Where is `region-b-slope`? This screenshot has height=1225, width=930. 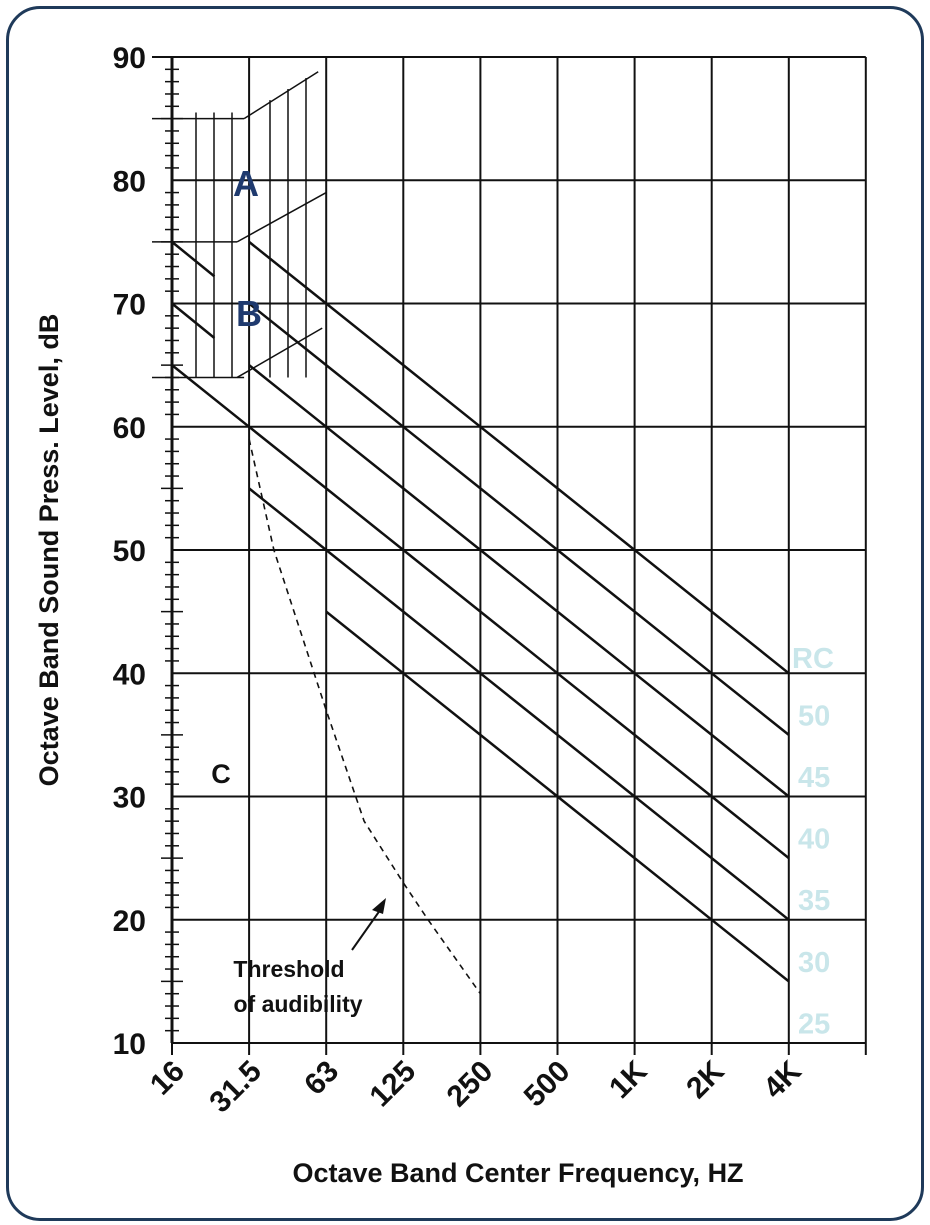 region-b-slope is located at coordinates (279, 353).